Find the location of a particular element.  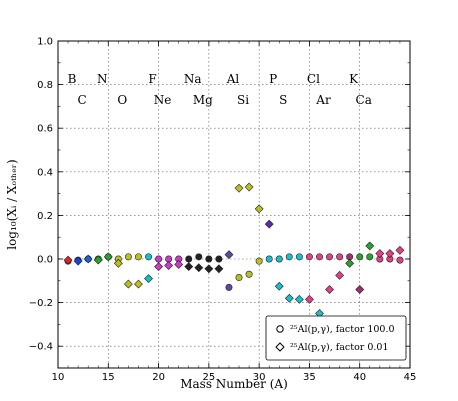

element-label-o: O is located at coordinates (122, 100).